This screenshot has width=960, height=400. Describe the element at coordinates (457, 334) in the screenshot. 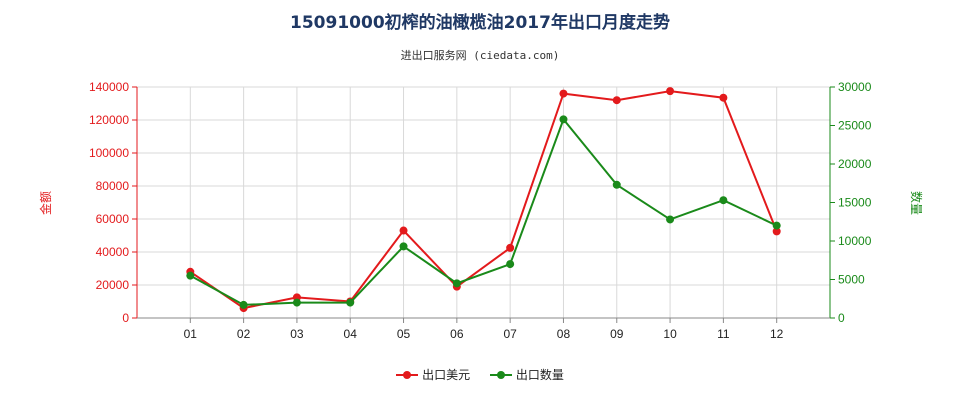

I see `x-tick-label: 06` at that location.